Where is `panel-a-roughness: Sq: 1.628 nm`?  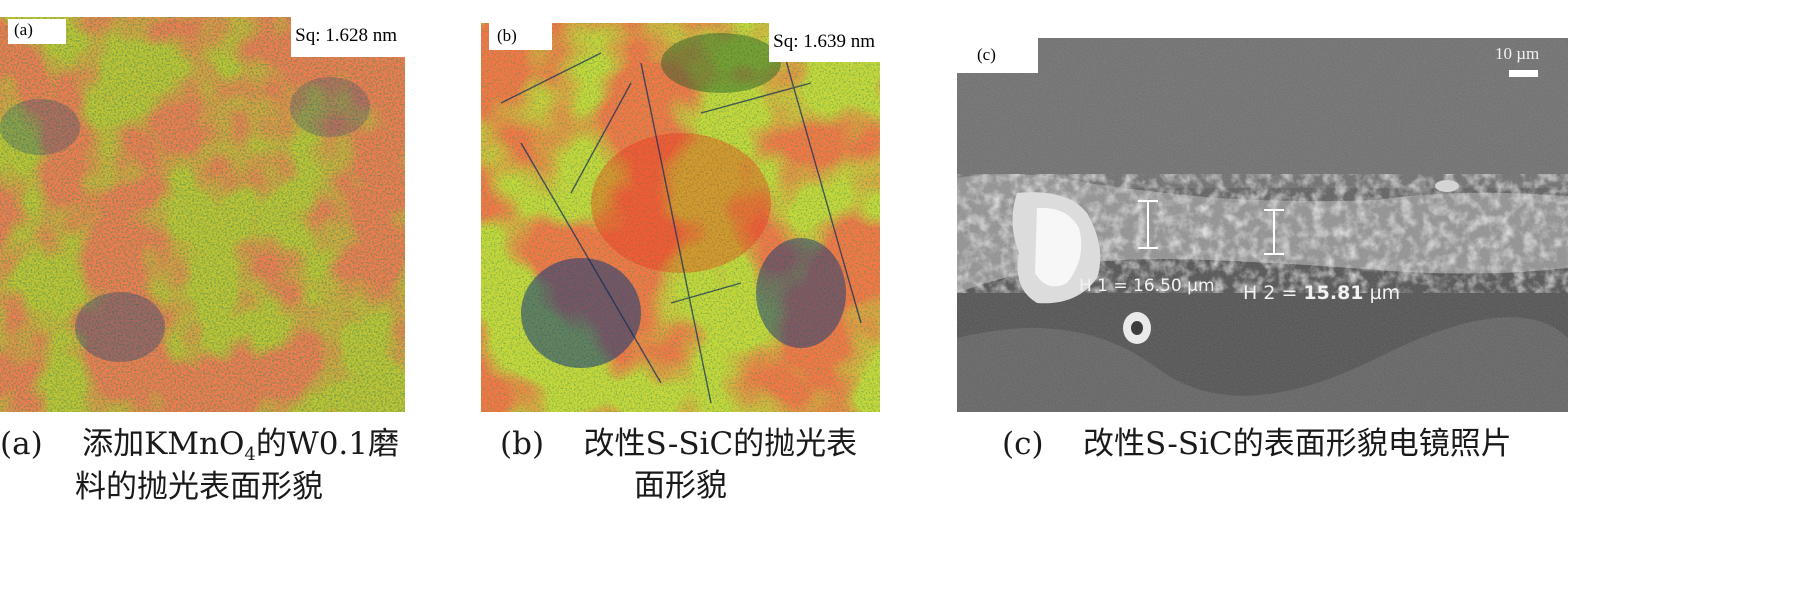
panel-a-roughness: Sq: 1.628 nm is located at coordinates (348, 37).